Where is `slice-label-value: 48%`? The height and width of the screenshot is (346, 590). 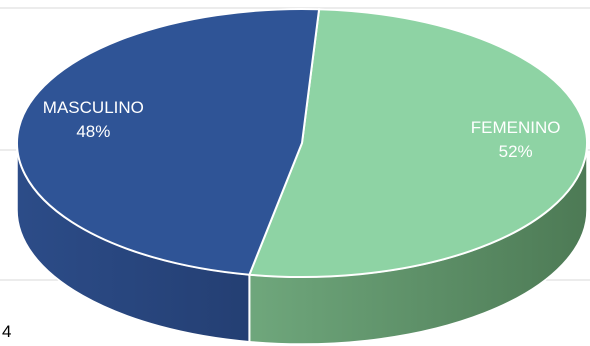 slice-label-value: 48% is located at coordinates (93, 131).